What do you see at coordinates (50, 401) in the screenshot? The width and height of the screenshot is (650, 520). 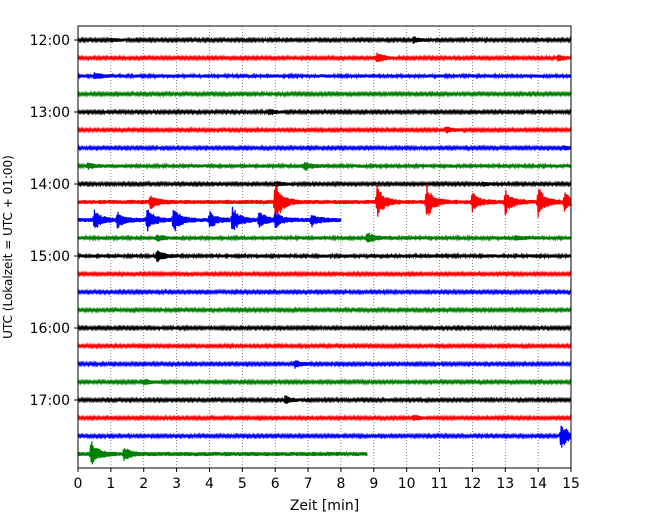 I see `y-tick-label: 17:00` at bounding box center [50, 401].